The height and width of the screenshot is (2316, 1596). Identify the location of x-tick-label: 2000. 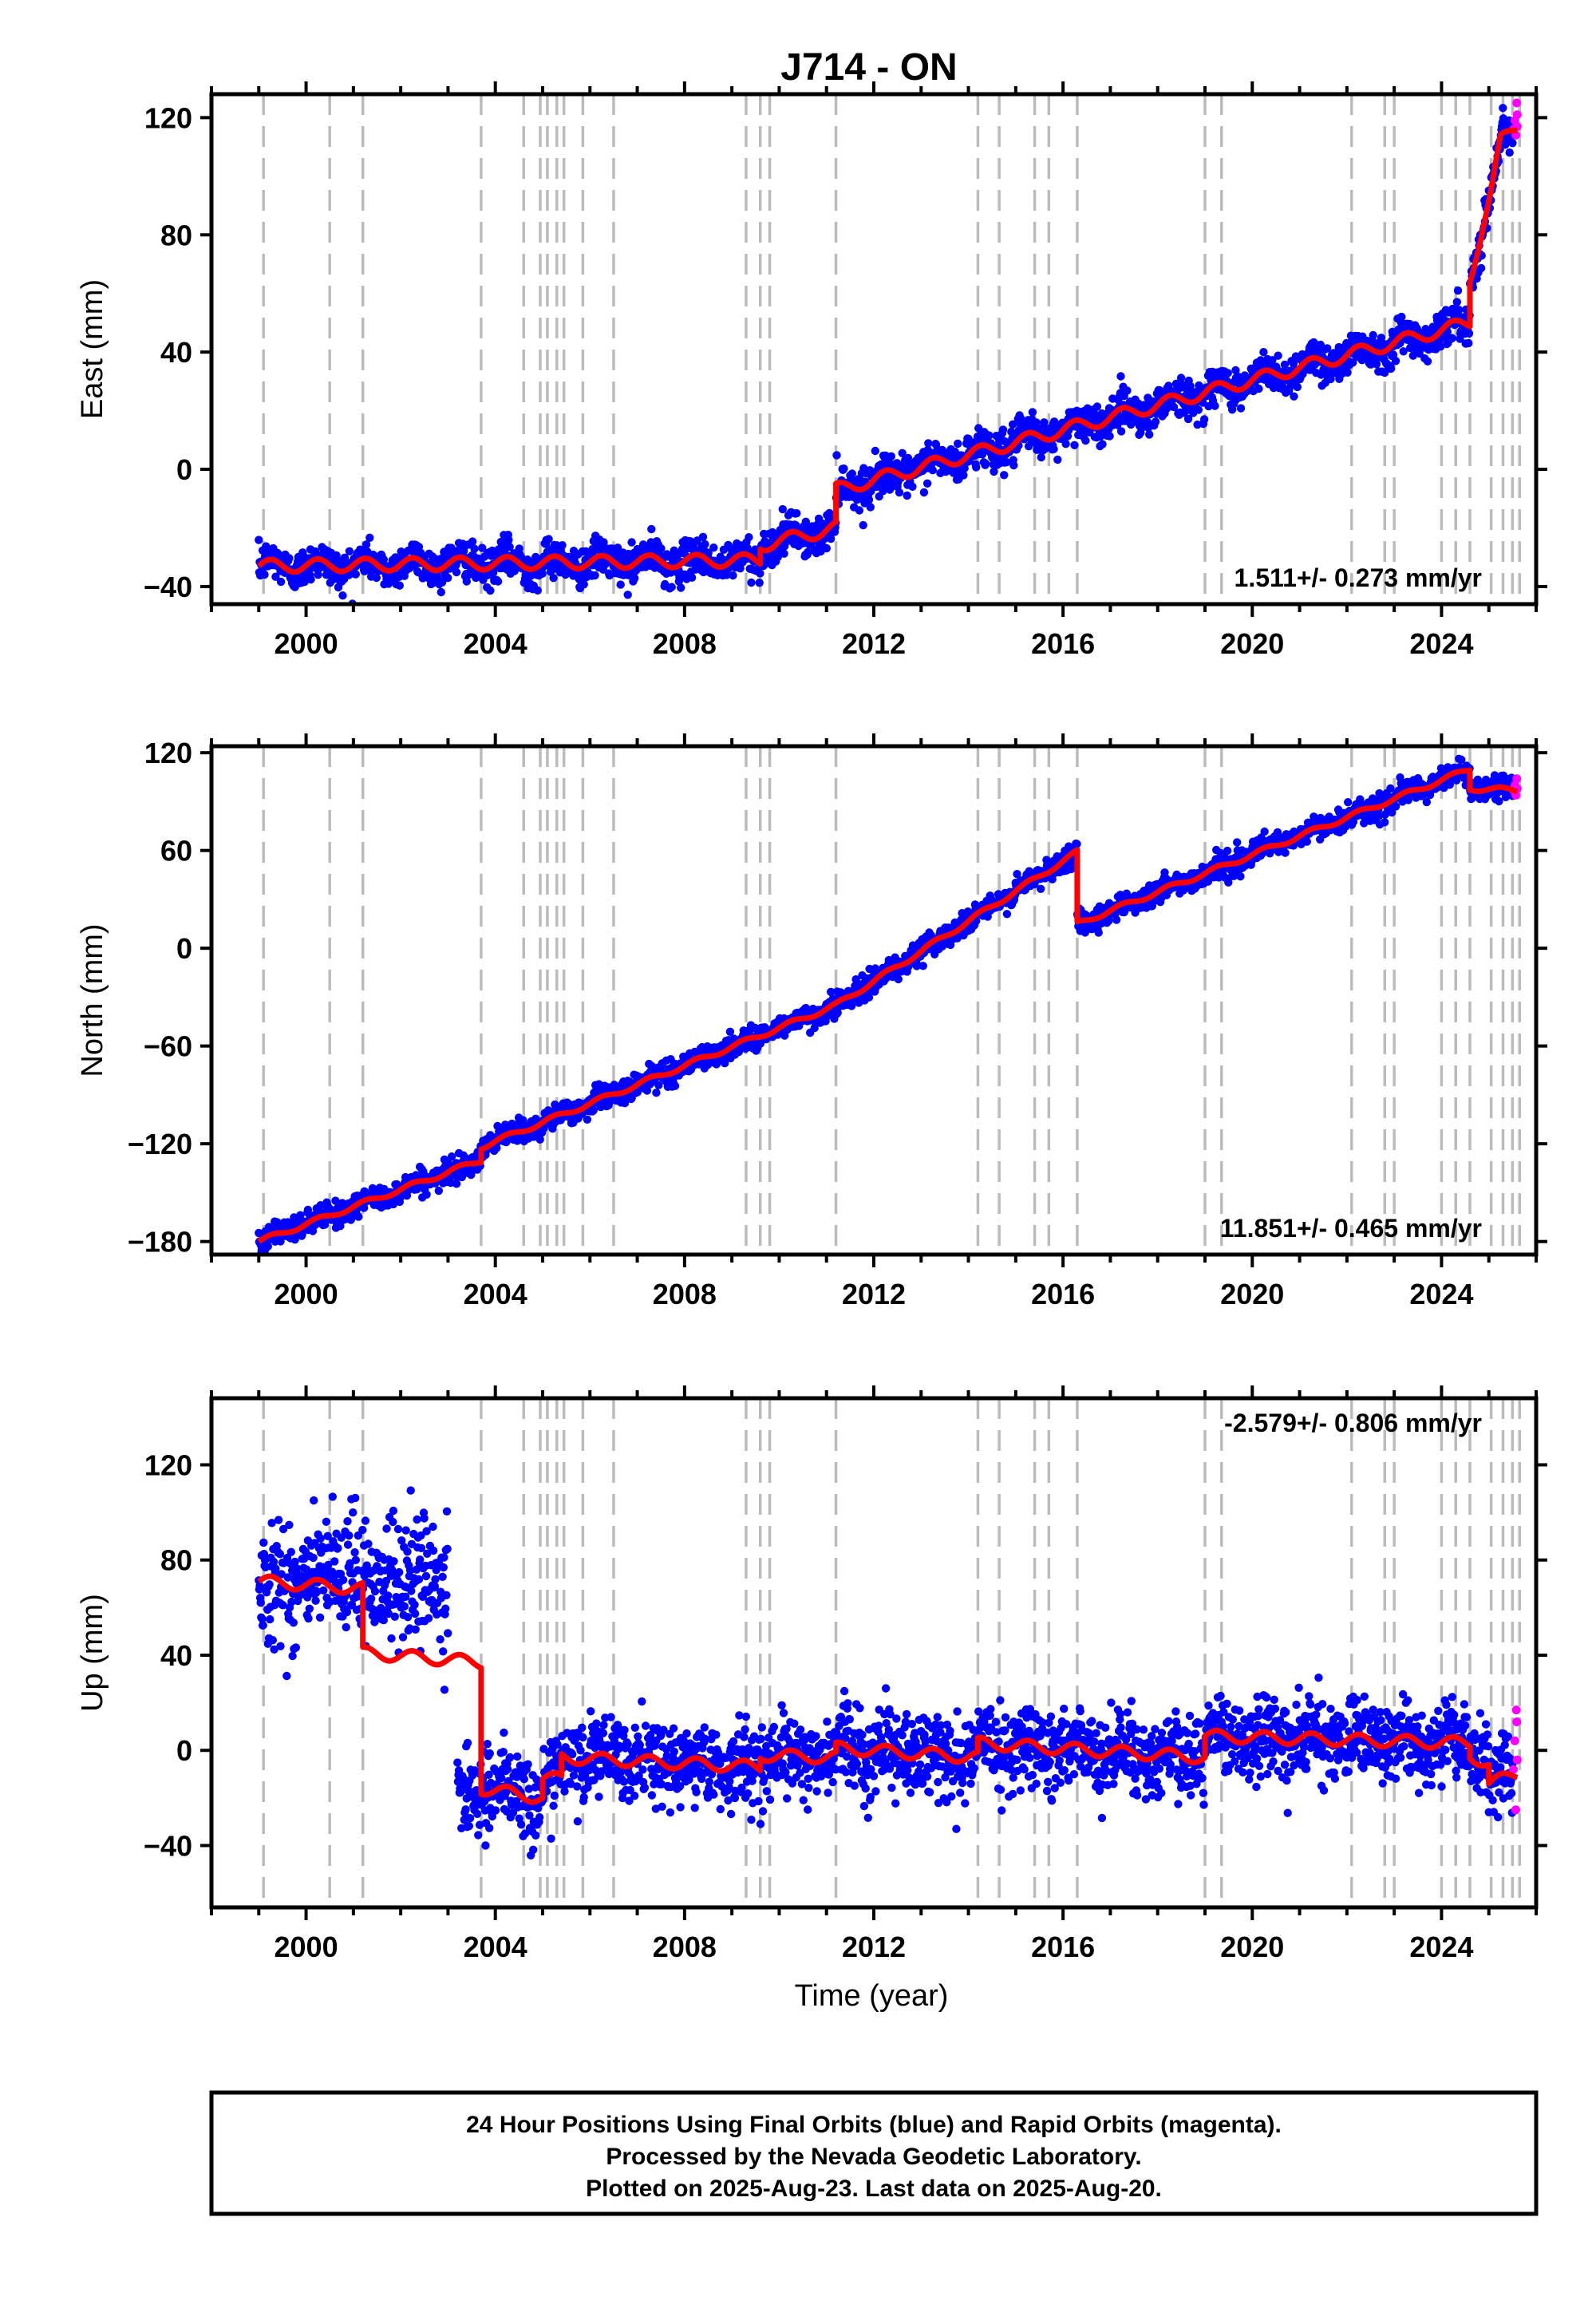
(306, 643).